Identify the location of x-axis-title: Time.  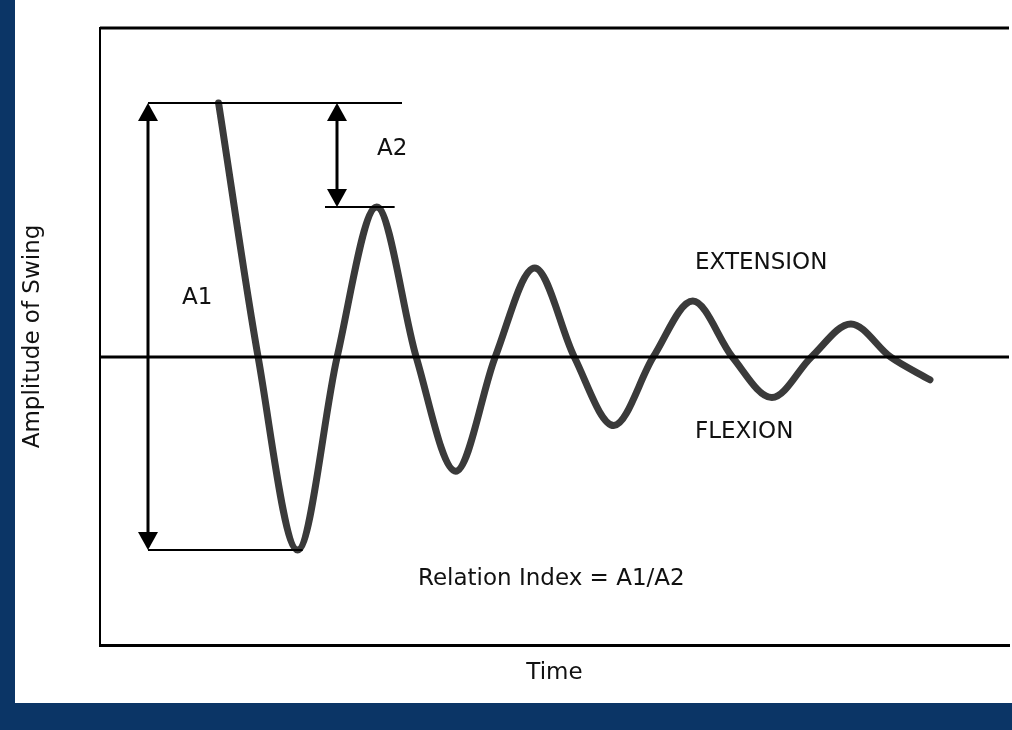
(554, 671).